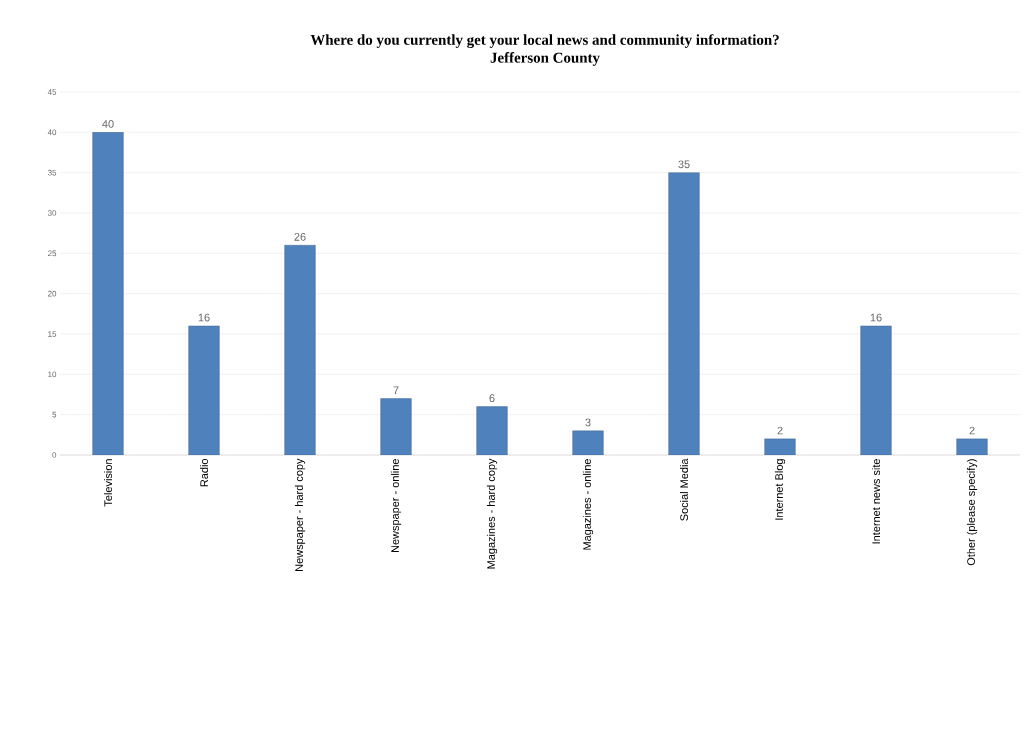 Image resolution: width=1030 pixels, height=753 pixels. Describe the element at coordinates (396, 390) in the screenshot. I see `data-label: 7` at that location.